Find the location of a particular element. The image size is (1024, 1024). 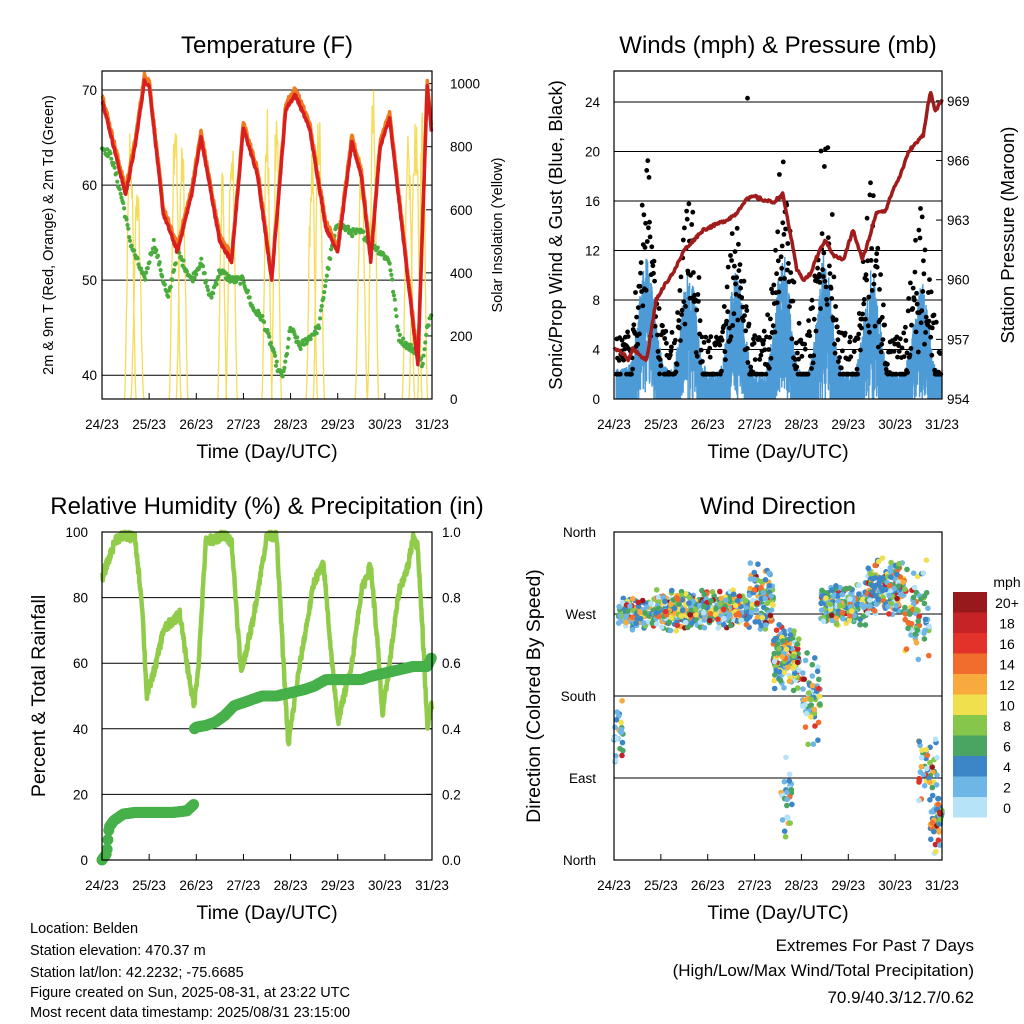

x-tick-label-1-7: 31/23 is located at coordinates (942, 424).